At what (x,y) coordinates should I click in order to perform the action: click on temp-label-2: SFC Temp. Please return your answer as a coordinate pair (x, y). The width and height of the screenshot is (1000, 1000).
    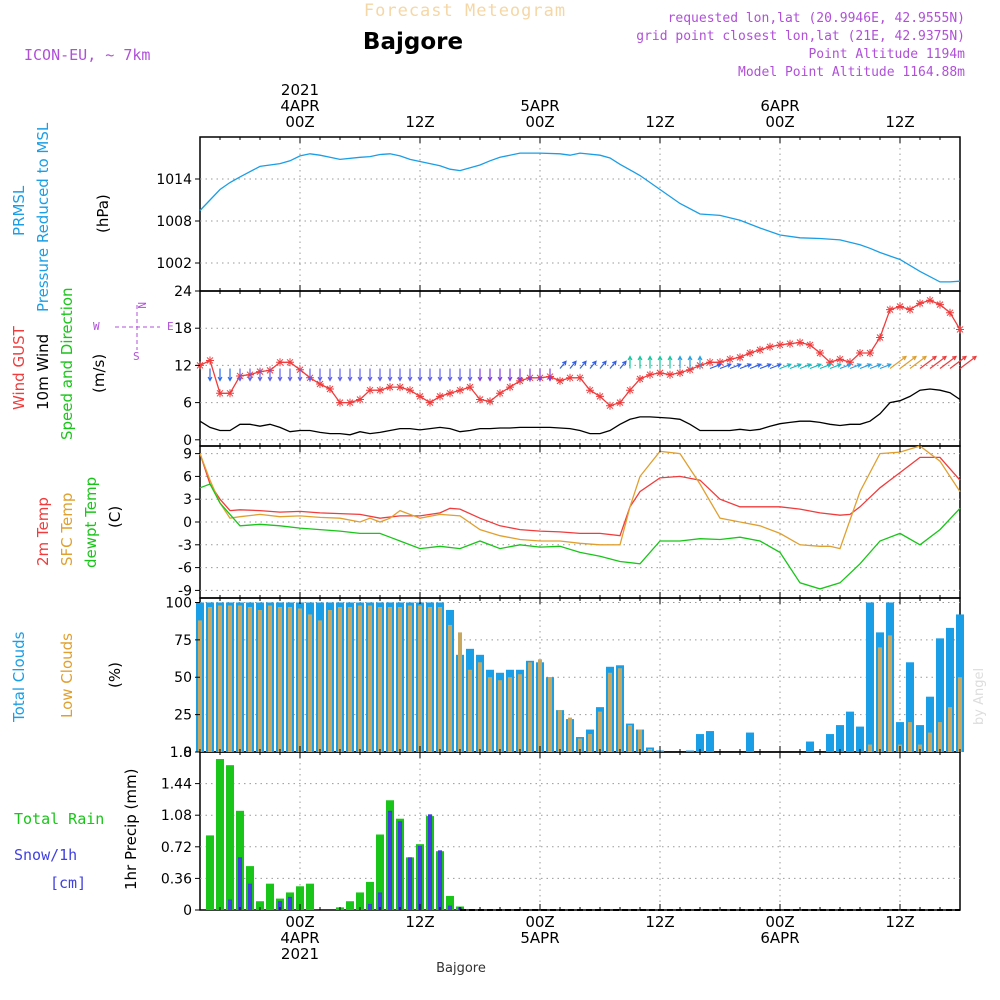
    Looking at the image, I should click on (67, 529).